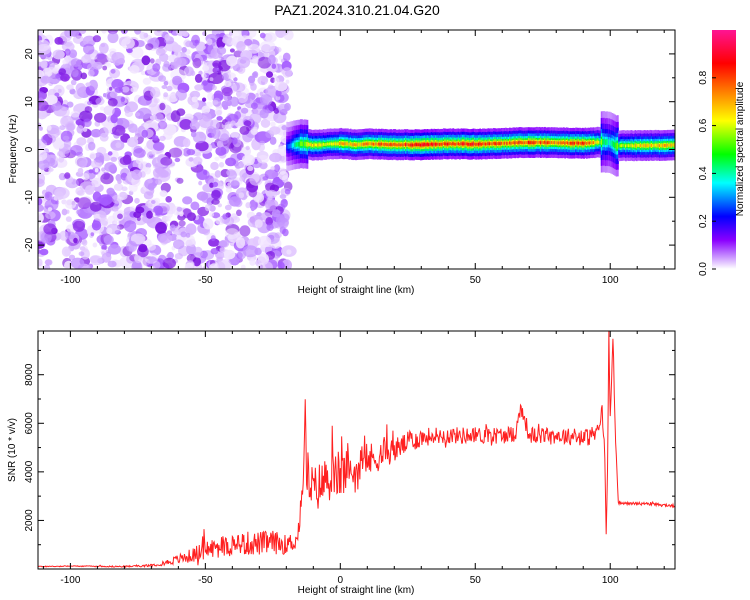 The width and height of the screenshot is (750, 600). I want to click on x-tick-label: 100, so click(610, 580).